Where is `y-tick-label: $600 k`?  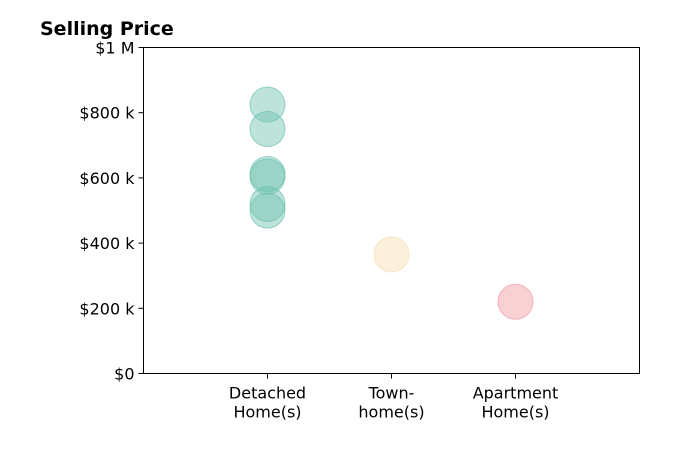 y-tick-label: $600 k is located at coordinates (107, 178).